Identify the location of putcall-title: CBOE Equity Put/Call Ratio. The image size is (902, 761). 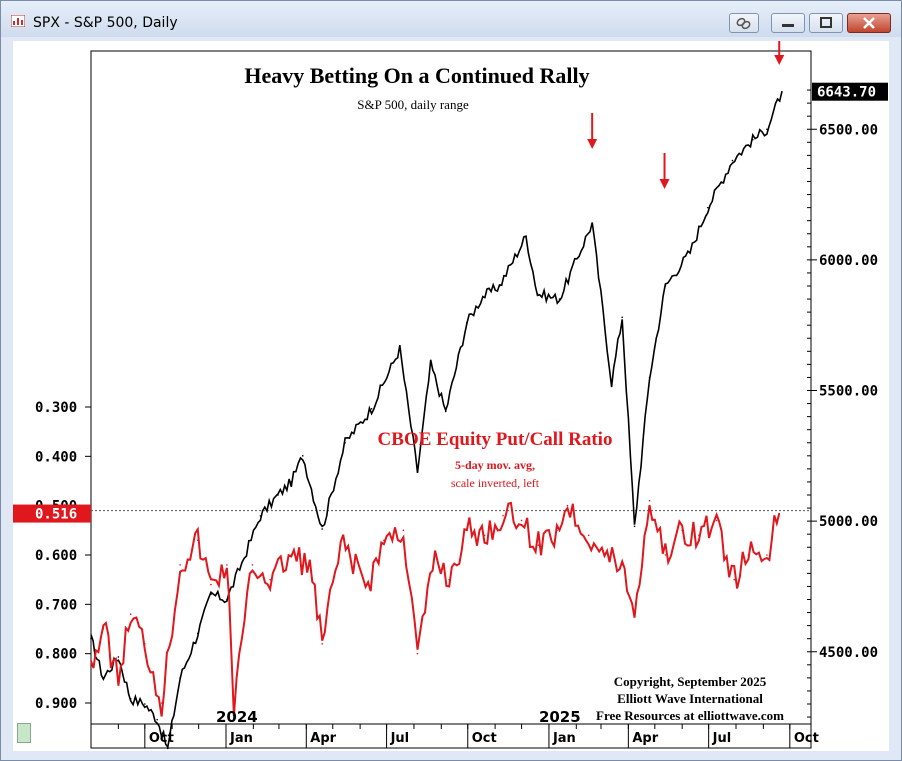
(495, 439).